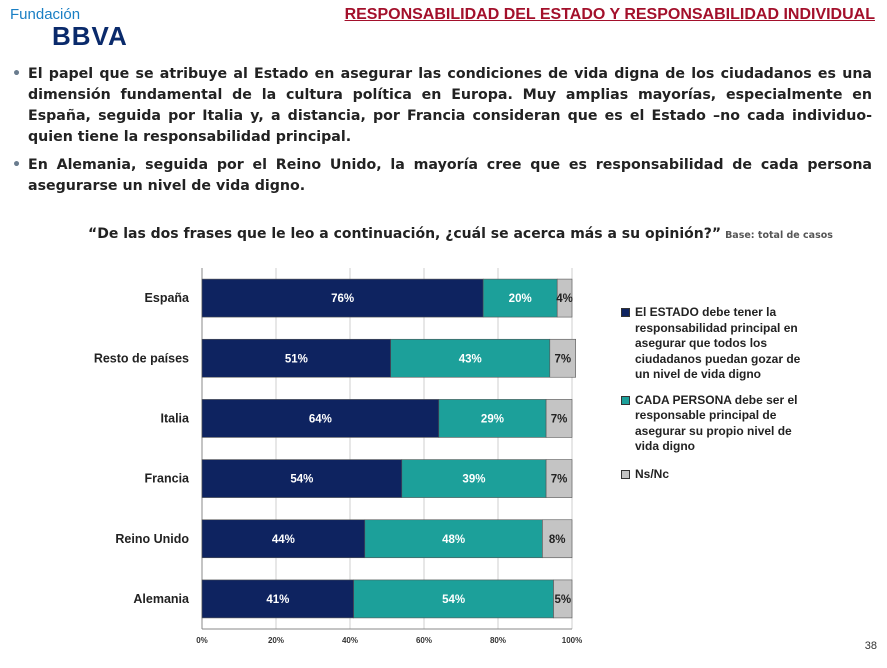  I want to click on data-label: 41%, so click(277, 600).